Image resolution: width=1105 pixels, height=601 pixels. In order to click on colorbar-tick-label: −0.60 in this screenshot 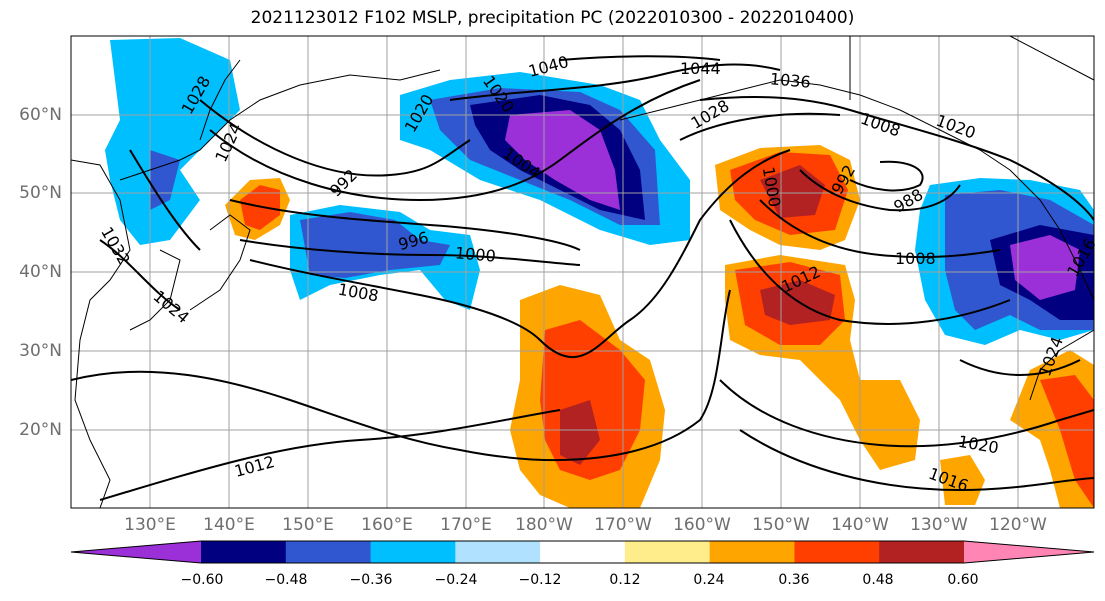, I will do `click(202, 580)`.